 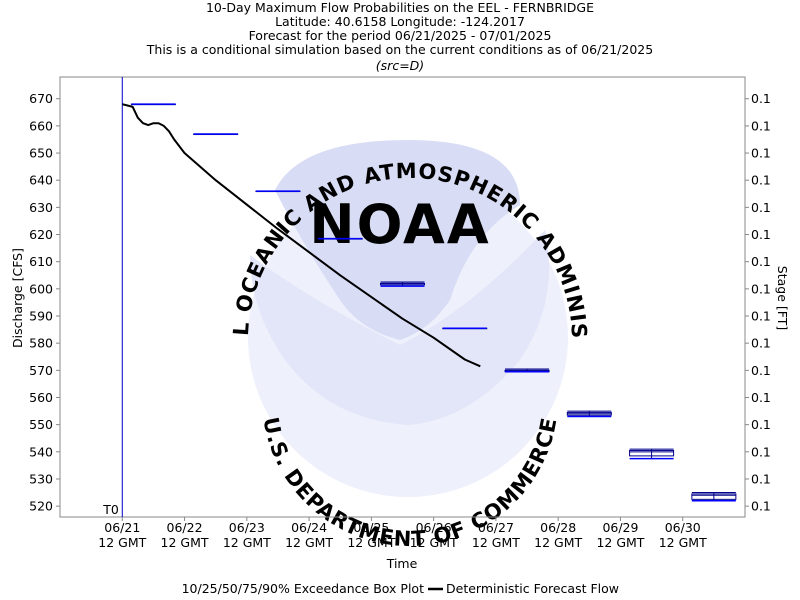 What do you see at coordinates (41, 207) in the screenshot?
I see `y-tick-label: 630` at bounding box center [41, 207].